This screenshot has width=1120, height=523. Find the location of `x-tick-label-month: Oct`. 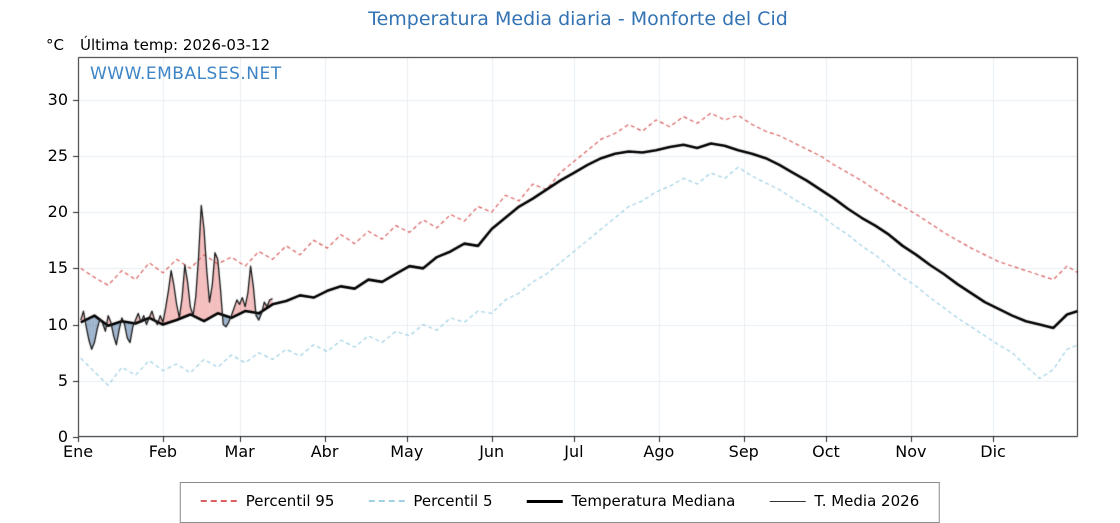

x-tick-label-month: Oct is located at coordinates (826, 451).